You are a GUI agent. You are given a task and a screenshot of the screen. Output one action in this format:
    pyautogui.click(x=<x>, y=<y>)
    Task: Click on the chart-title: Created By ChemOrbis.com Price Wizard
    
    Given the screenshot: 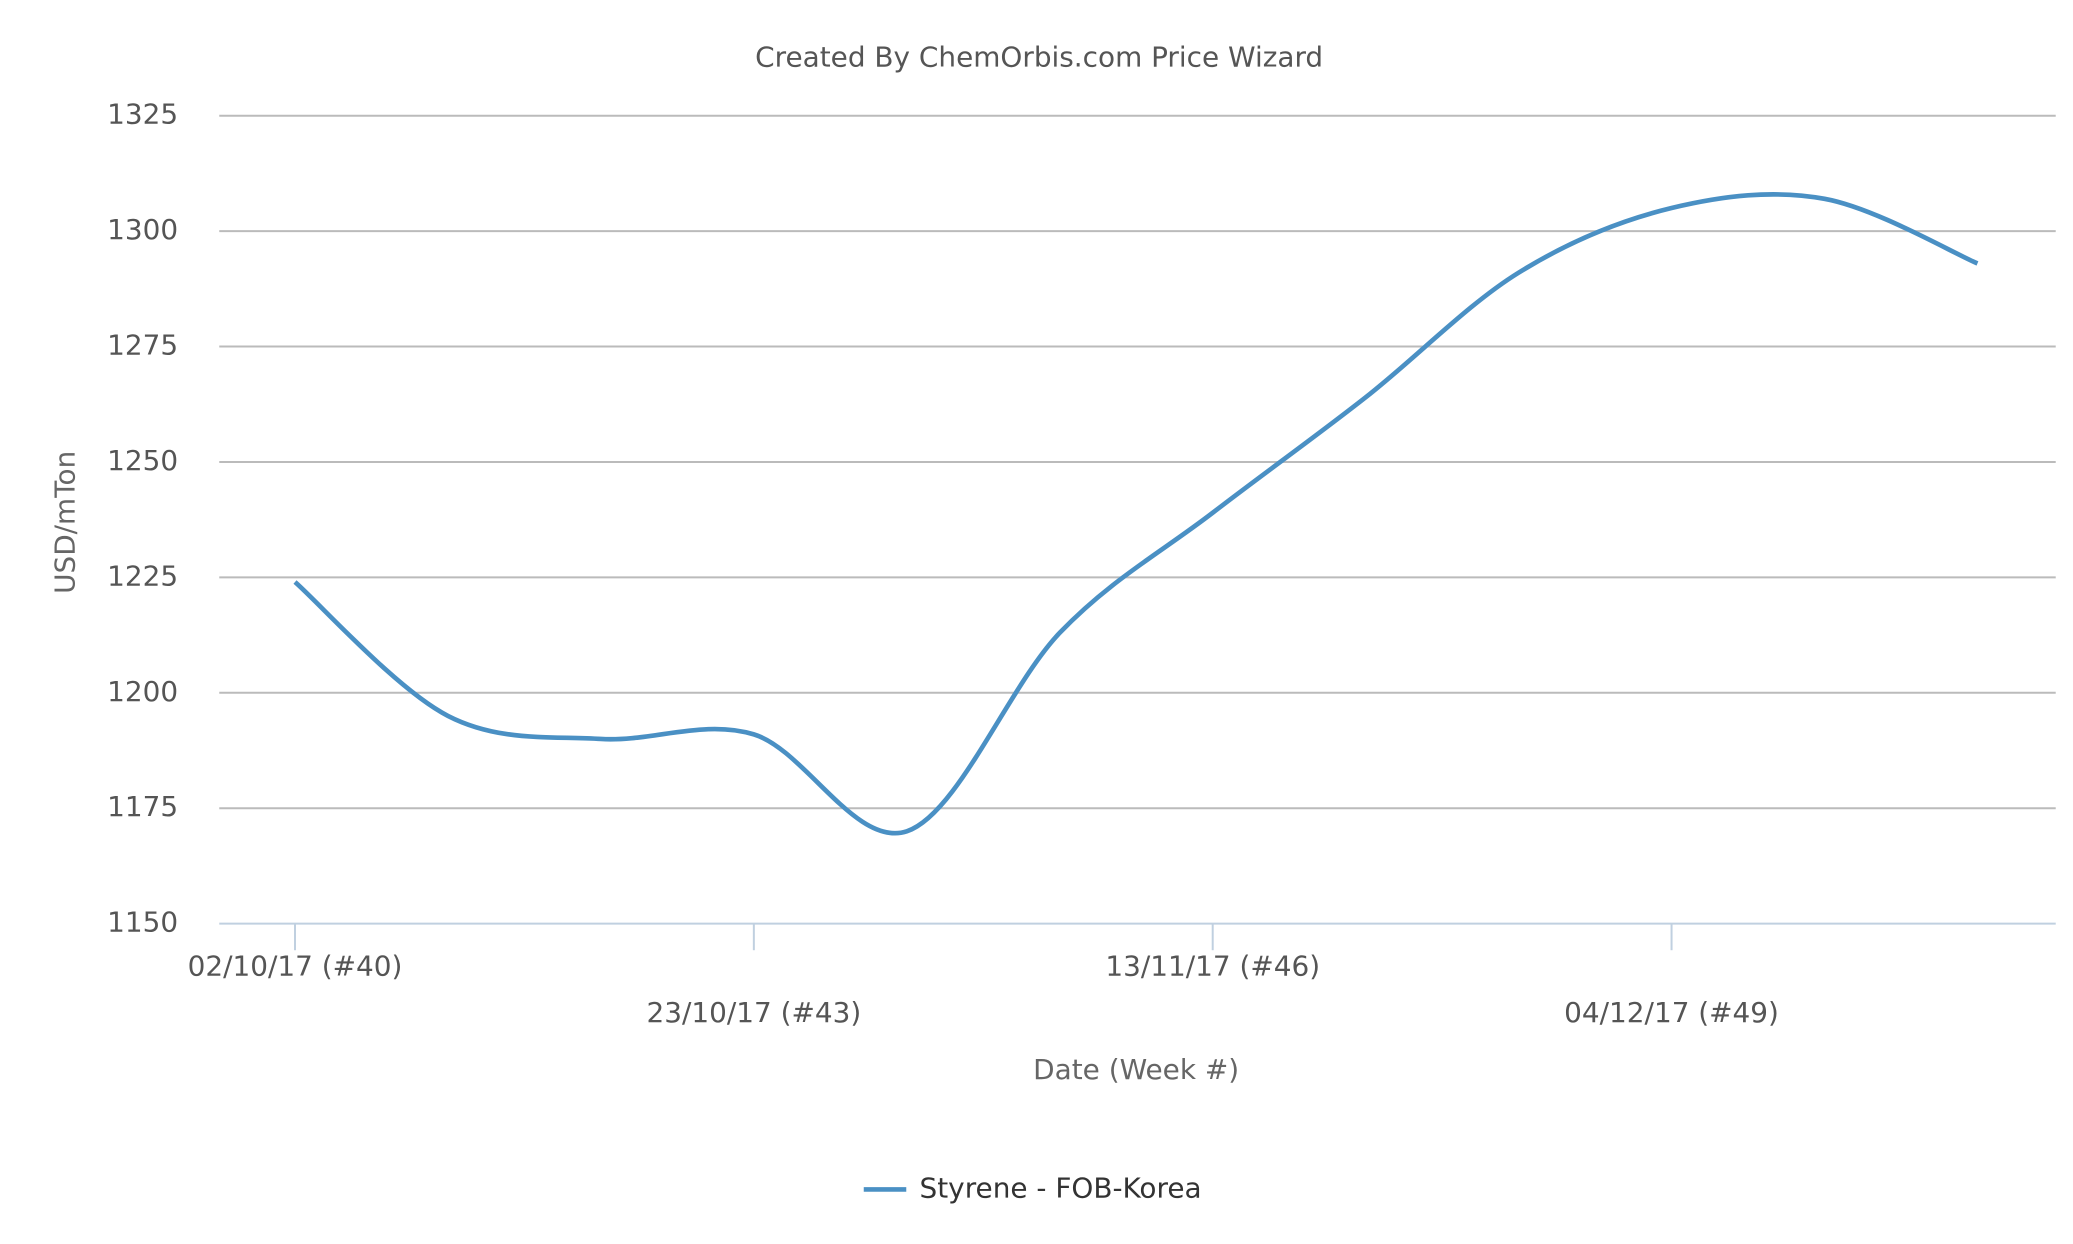 What is the action you would take?
    pyautogui.click(x=1039, y=57)
    